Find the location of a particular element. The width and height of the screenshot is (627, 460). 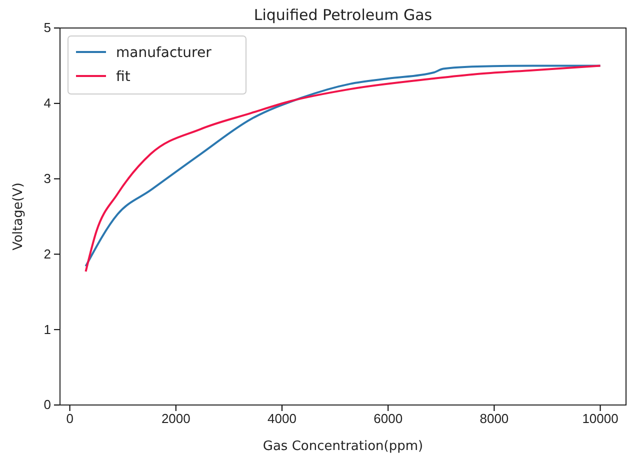

x-tick-label: 0 is located at coordinates (70, 418).